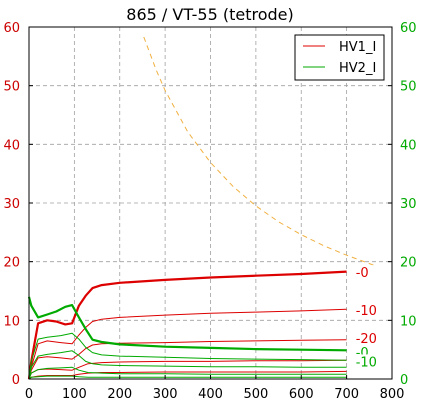 The width and height of the screenshot is (422, 404). What do you see at coordinates (165, 394) in the screenshot?
I see `x-tick-label-3: 300` at bounding box center [165, 394].